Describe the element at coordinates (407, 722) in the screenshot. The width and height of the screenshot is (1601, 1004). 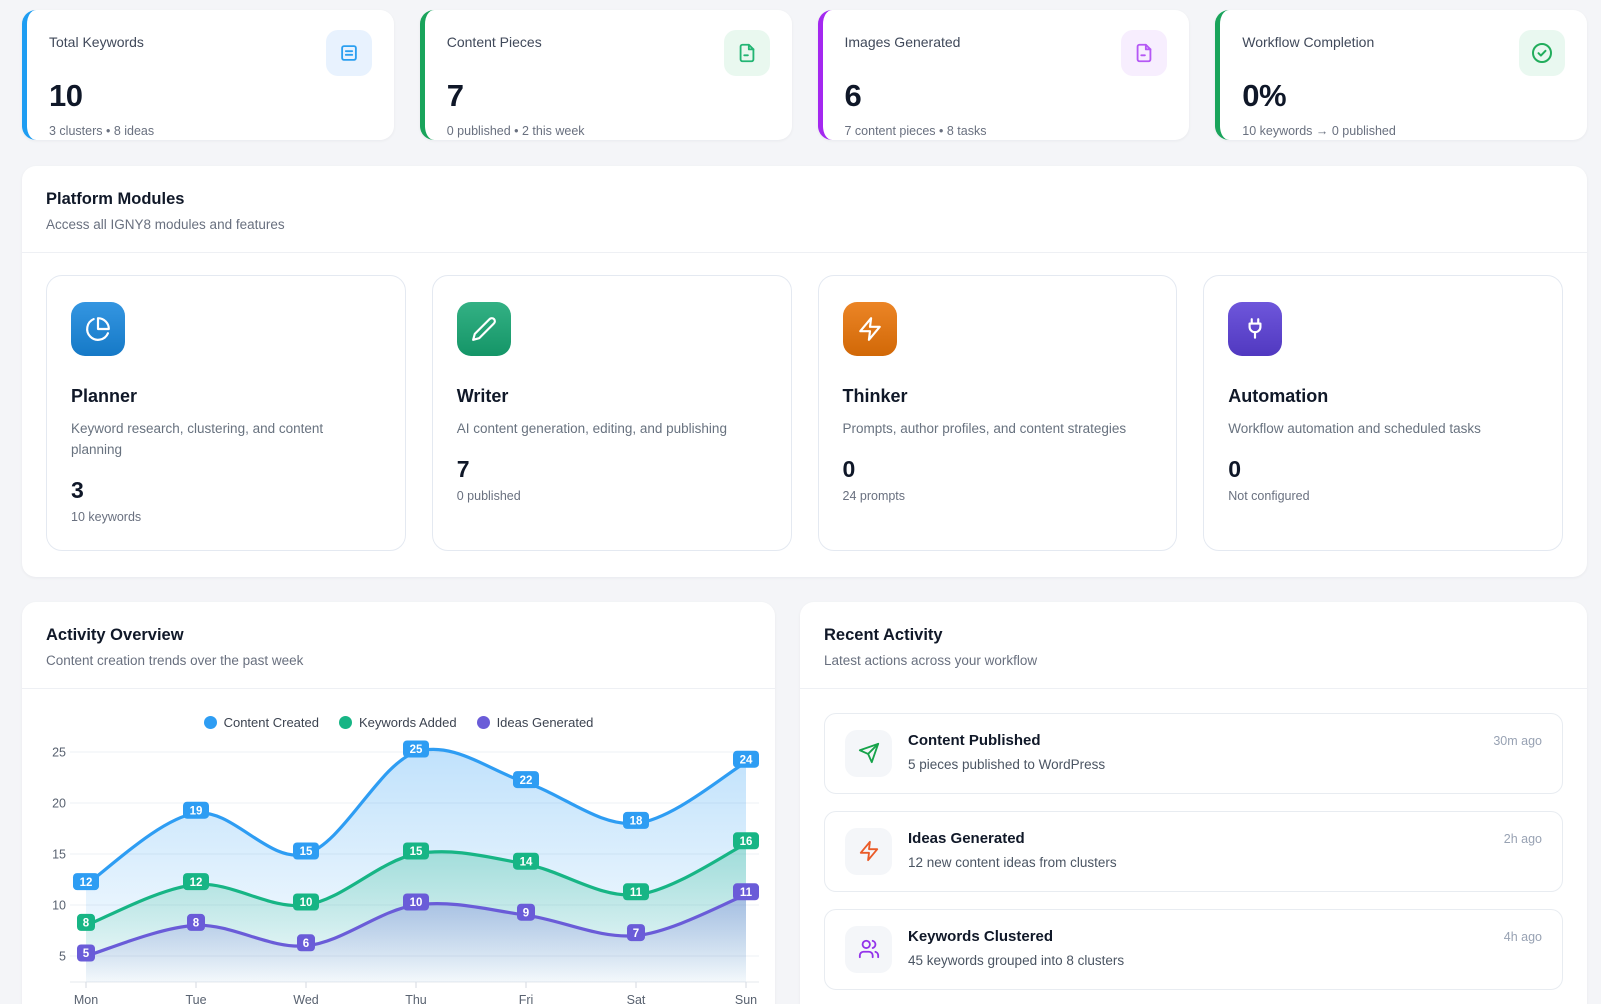
I see `legend-label: Keywords Added` at that location.